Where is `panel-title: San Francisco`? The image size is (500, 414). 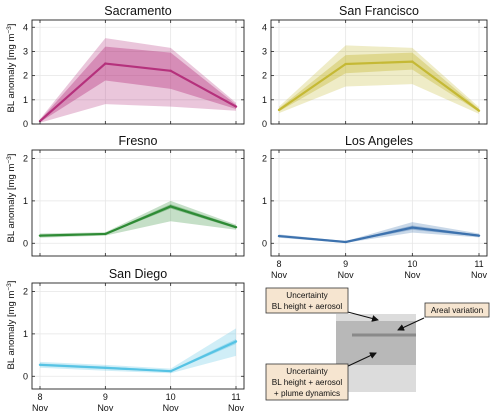 panel-title: San Francisco is located at coordinates (379, 11).